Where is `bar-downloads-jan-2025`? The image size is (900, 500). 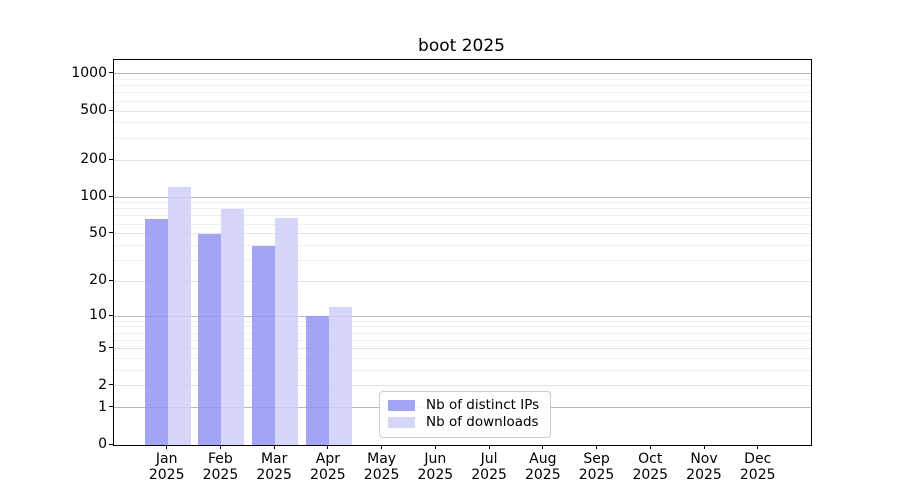 bar-downloads-jan-2025 is located at coordinates (179, 316).